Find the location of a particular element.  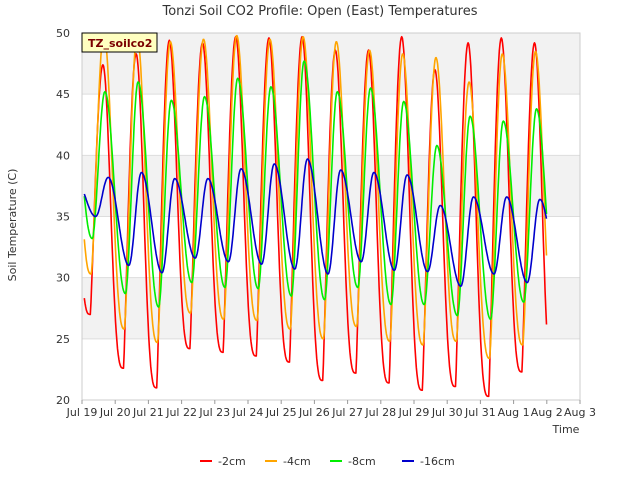

x-axis-label: Time is located at coordinates (566, 429).